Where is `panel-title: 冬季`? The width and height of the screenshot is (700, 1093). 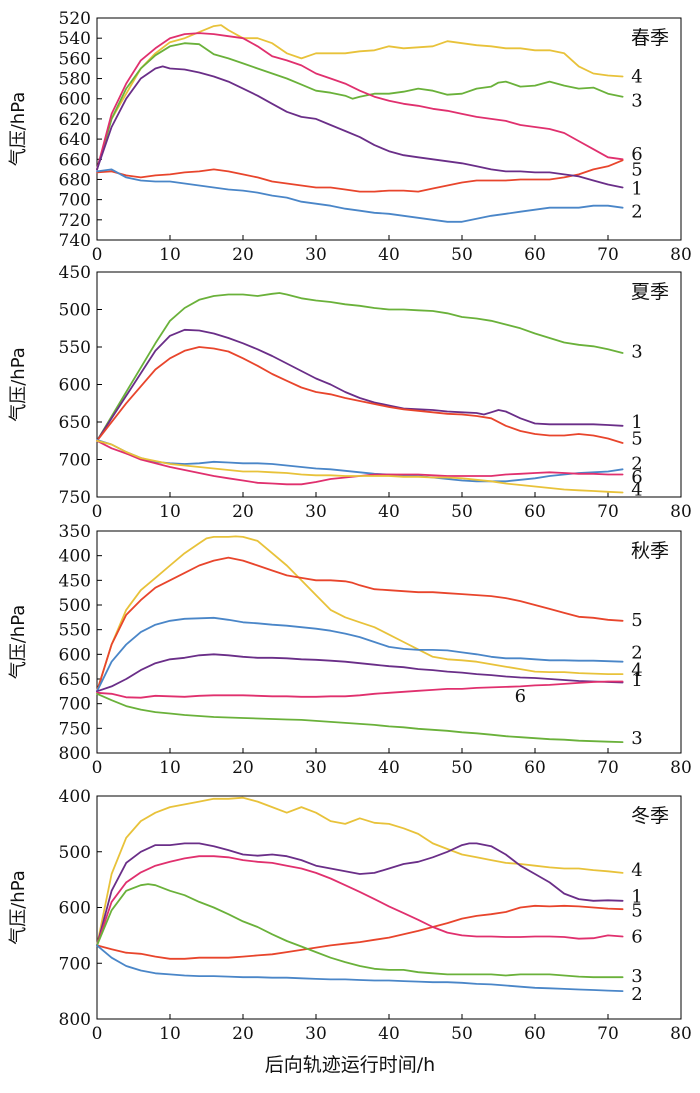
panel-title: 冬季 is located at coordinates (650, 816).